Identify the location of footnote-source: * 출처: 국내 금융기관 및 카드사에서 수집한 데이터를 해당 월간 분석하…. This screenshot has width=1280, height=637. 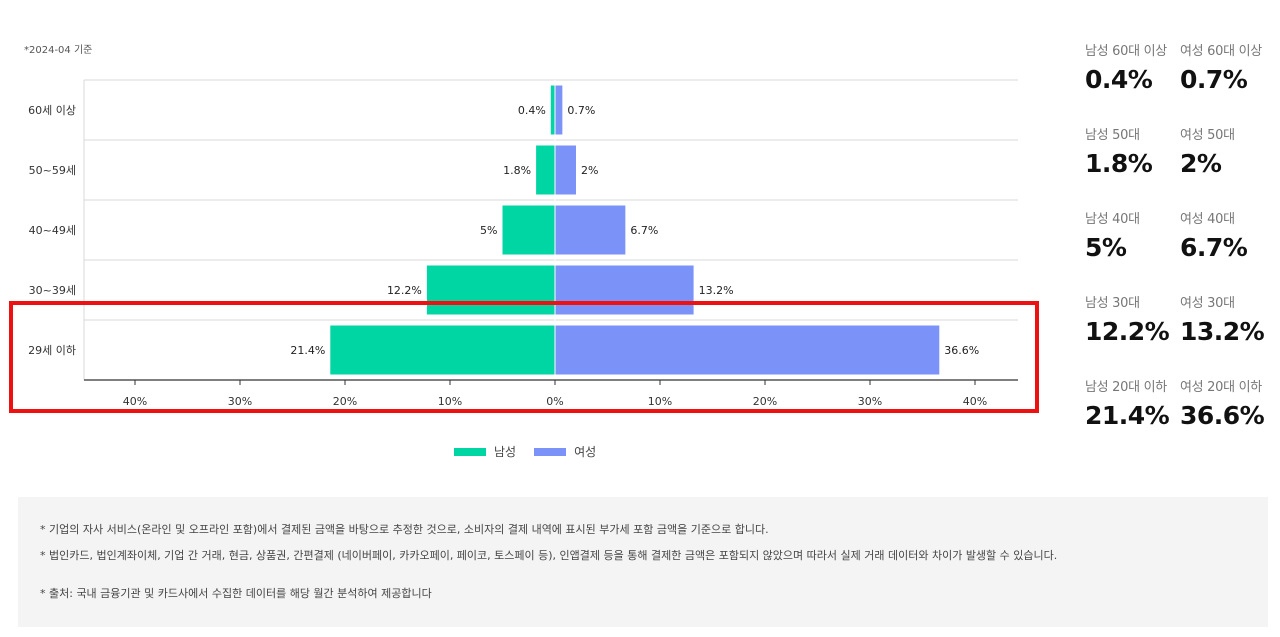
(236, 593).